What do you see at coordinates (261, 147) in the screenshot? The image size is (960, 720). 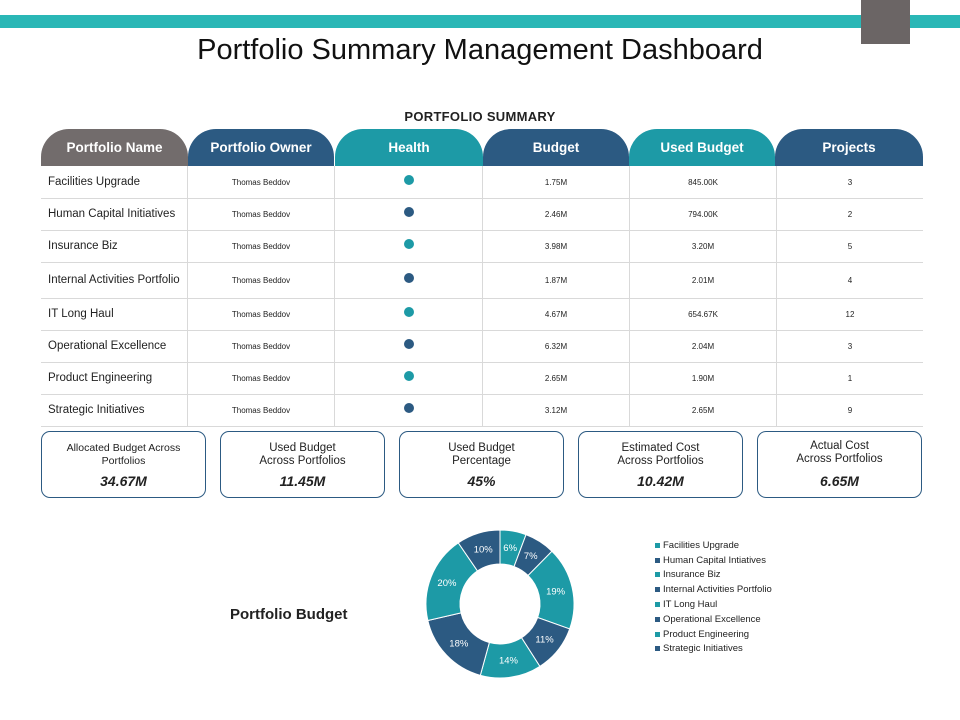 I see `column-header-portfolio-owner: Portfolio Owner` at bounding box center [261, 147].